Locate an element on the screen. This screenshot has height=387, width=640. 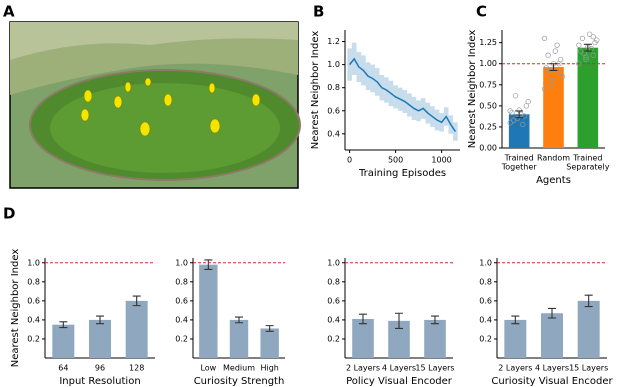
x-tick-label: Random is located at coordinates (553, 158).